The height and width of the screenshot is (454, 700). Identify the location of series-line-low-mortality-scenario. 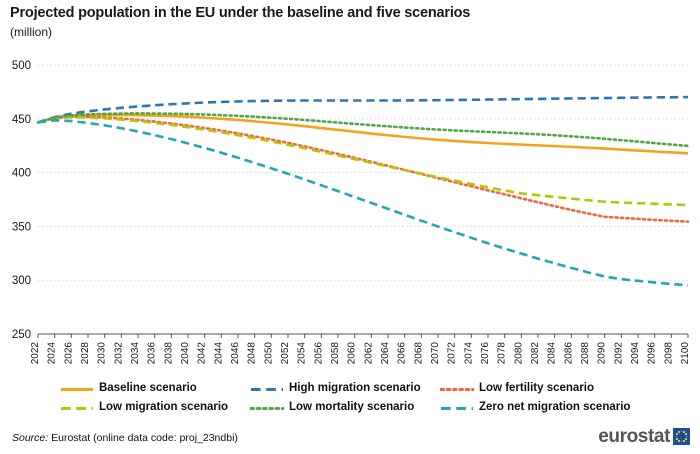
(363, 130).